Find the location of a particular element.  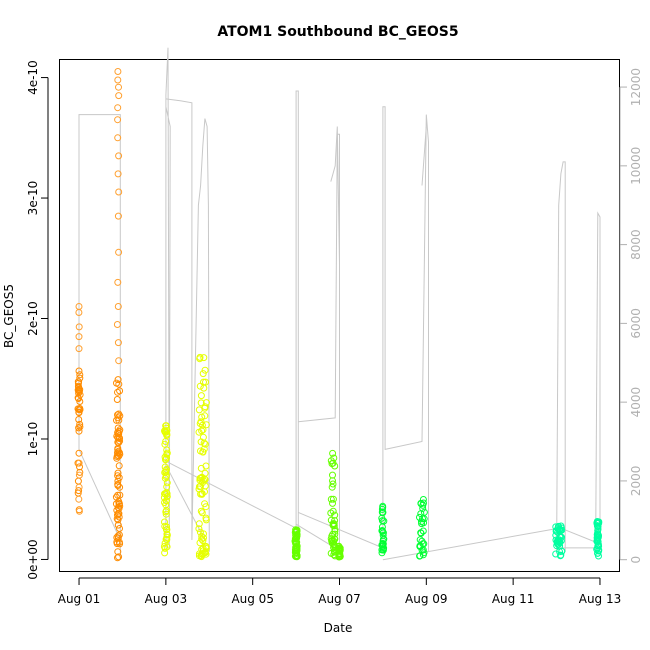

y-tick-label: 2e-10 is located at coordinates (33, 318).